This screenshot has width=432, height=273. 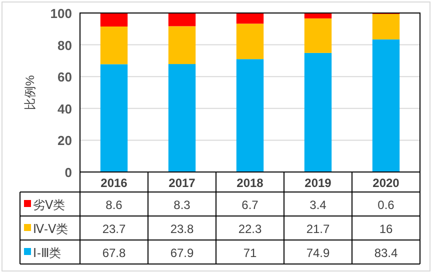 What do you see at coordinates (182, 229) in the screenshot?
I see `data-label: 23.8` at bounding box center [182, 229].